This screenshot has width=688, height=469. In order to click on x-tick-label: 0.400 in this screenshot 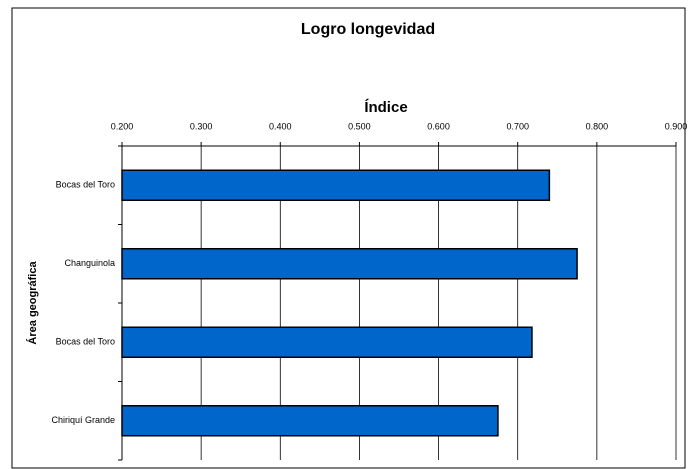, I will do `click(280, 126)`.